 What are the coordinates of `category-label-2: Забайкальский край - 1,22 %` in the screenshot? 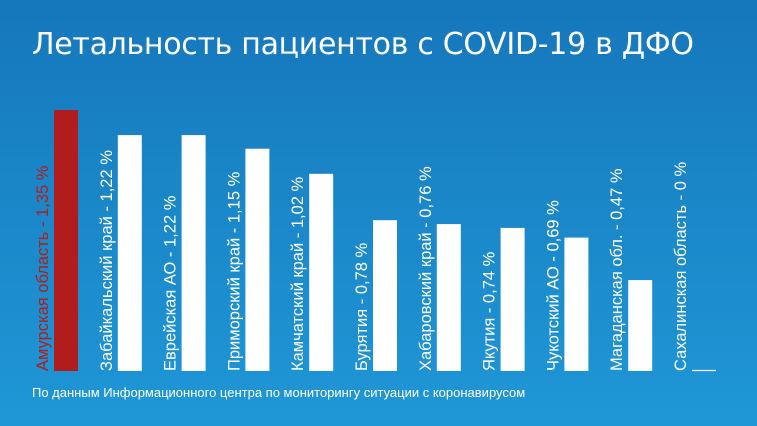 It's located at (107, 260).